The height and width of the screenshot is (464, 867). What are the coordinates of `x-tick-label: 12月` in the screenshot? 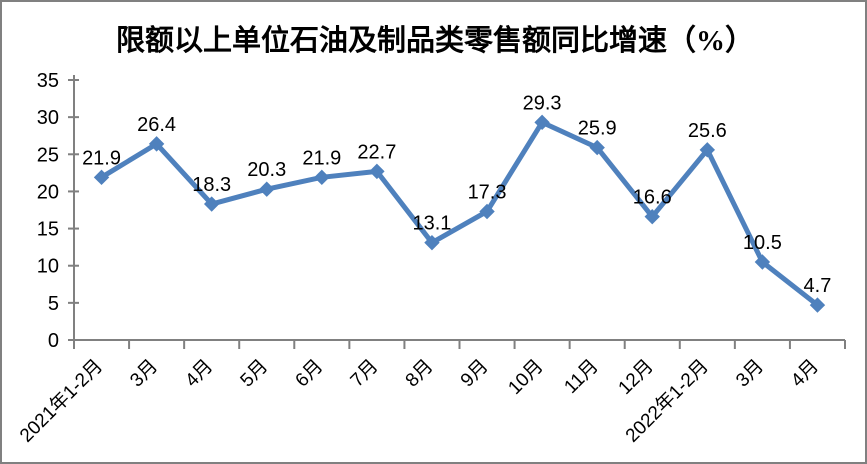 It's located at (636, 377).